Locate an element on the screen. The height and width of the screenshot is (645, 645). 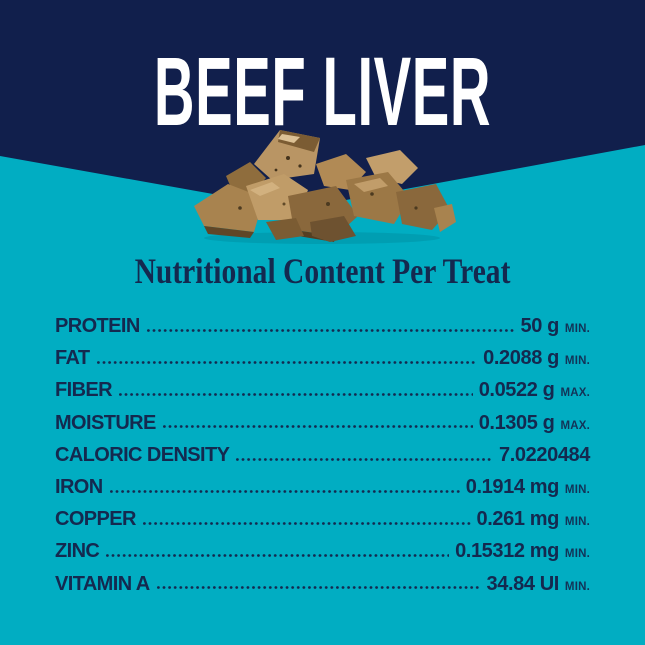
nutrient-label: COPPER is located at coordinates (95, 519).